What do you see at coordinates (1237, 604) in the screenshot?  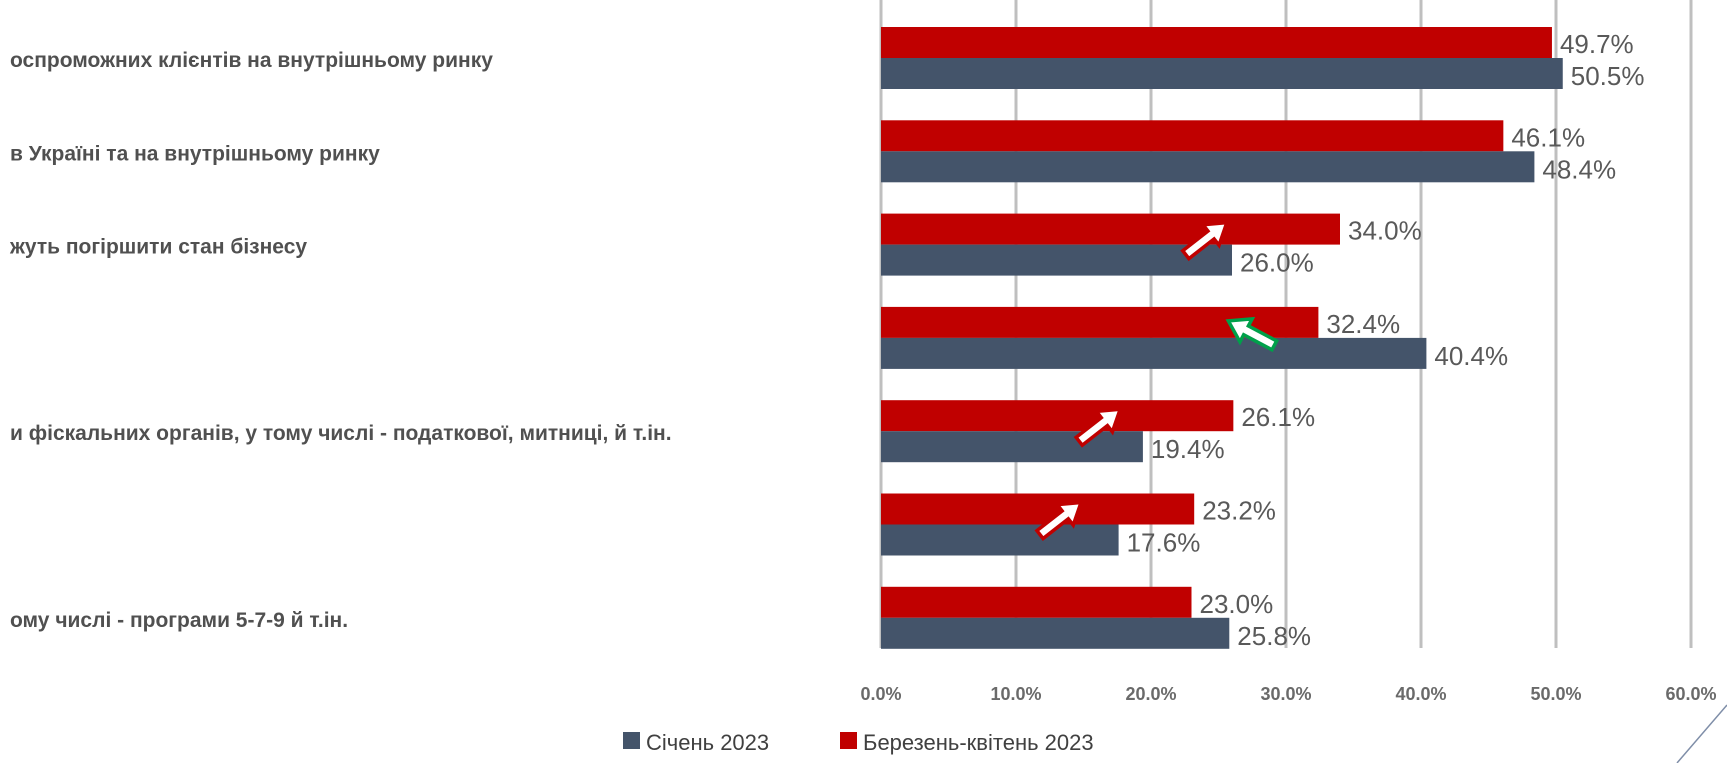 I see `data-label-series-2: 23.0%` at bounding box center [1237, 604].